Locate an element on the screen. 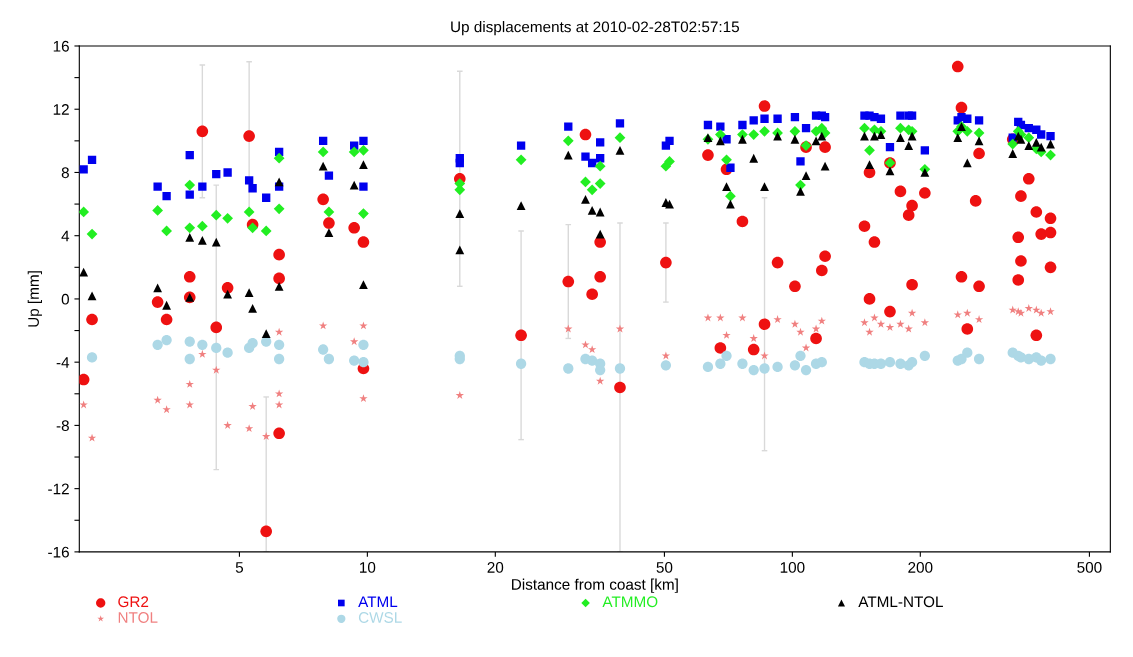  y-tick-label: 8 is located at coordinates (65, 173).